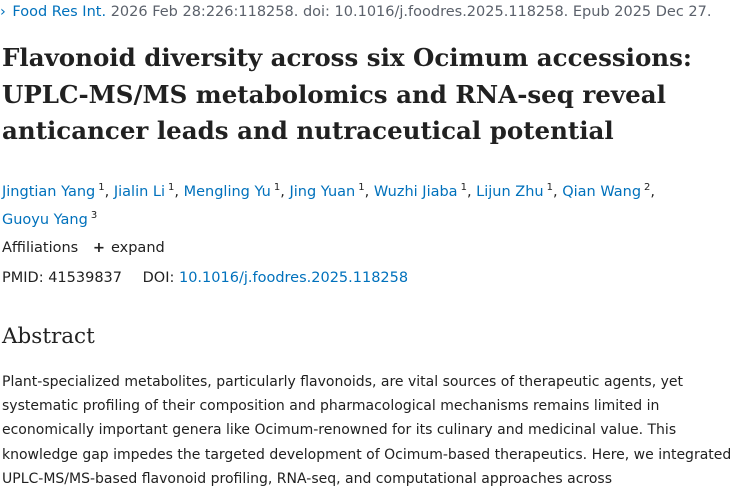 This screenshot has height=500, width=750. I want to click on affiliation-number: 2, so click(647, 187).